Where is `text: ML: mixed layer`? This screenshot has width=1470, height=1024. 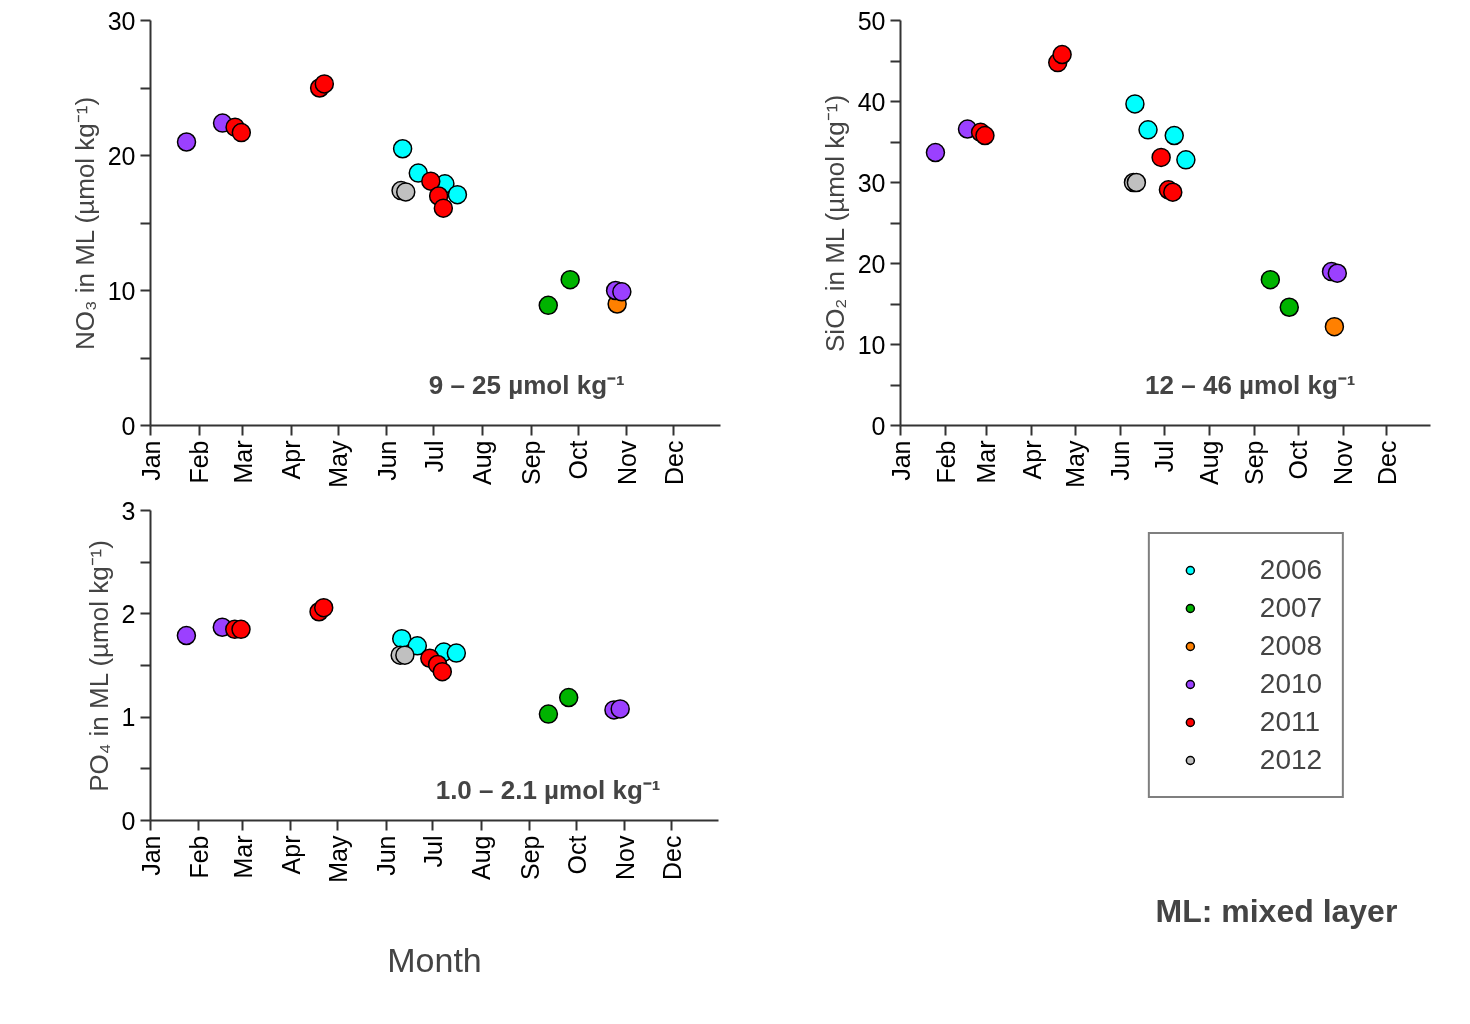
text: ML: mixed layer is located at coordinates (1276, 910).